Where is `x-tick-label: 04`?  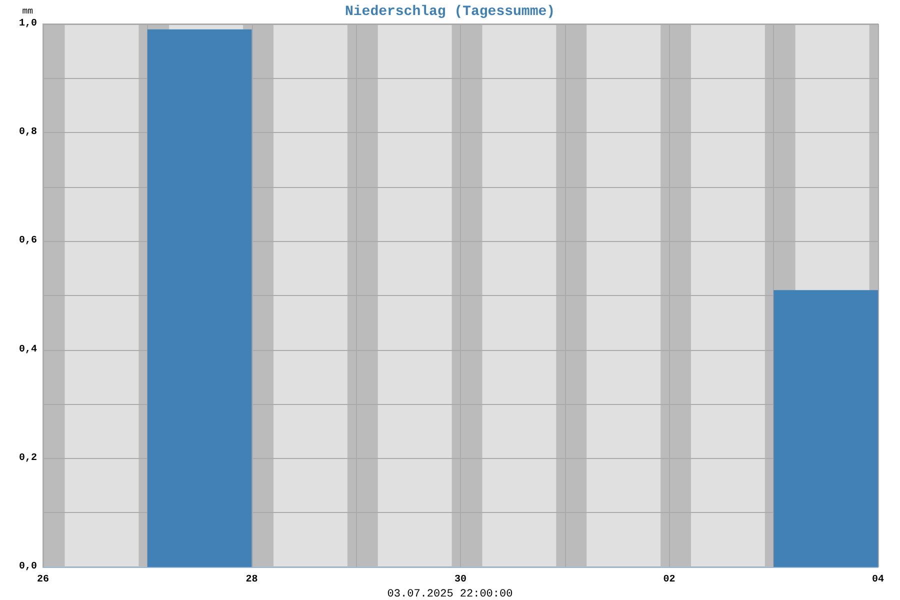
x-tick-label: 04 is located at coordinates (878, 580).